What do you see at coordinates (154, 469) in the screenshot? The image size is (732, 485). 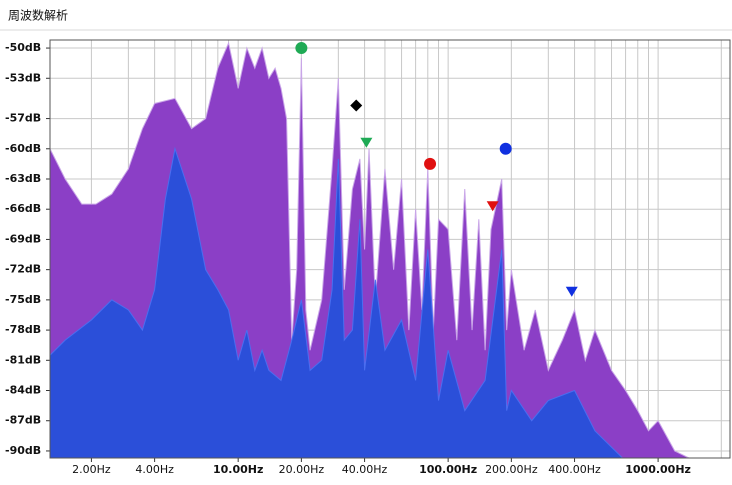 I see `x-tick-label: 4.00Hz` at bounding box center [154, 469].